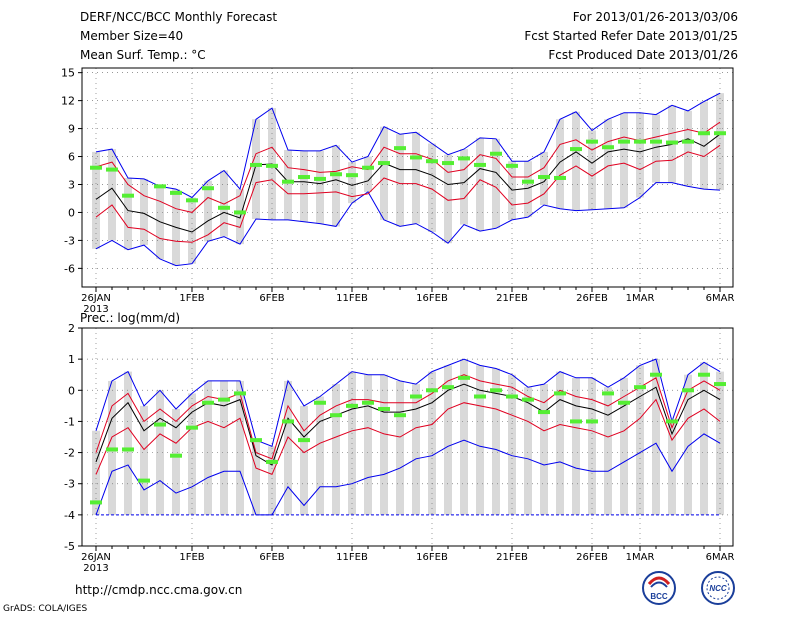  What do you see at coordinates (96, 557) in the screenshot?
I see `x-tick-label: 26JAN` at bounding box center [96, 557].